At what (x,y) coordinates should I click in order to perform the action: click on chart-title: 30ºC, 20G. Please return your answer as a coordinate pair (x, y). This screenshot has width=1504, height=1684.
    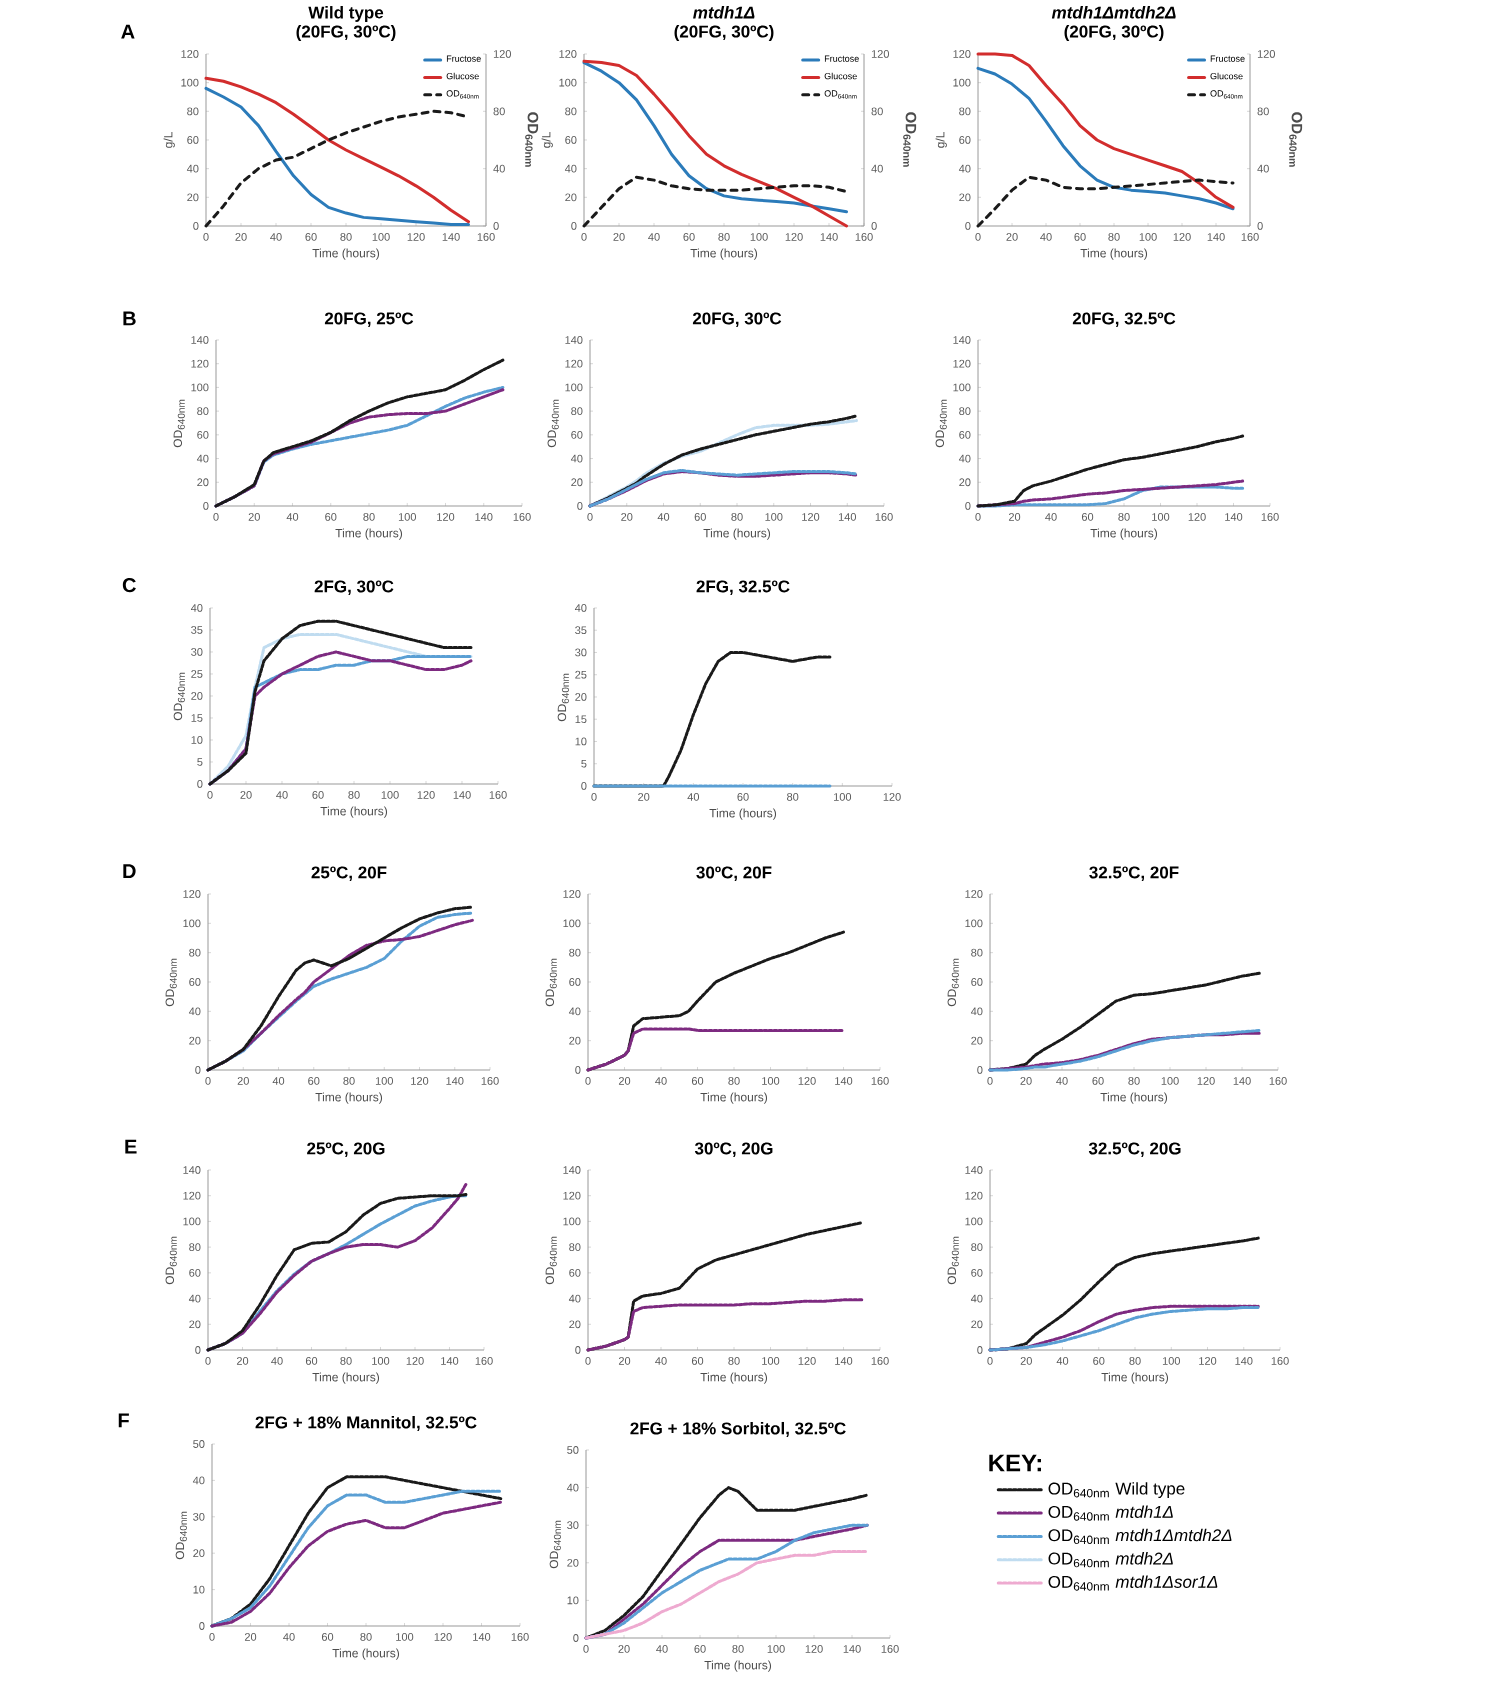
    Looking at the image, I should click on (733, 1149).